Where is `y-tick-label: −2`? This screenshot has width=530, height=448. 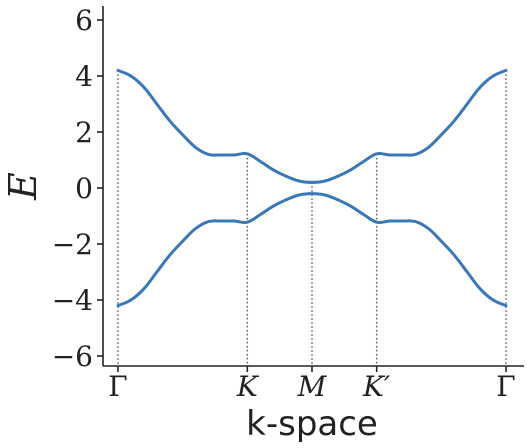 y-tick-label: −2 is located at coordinates (72, 244).